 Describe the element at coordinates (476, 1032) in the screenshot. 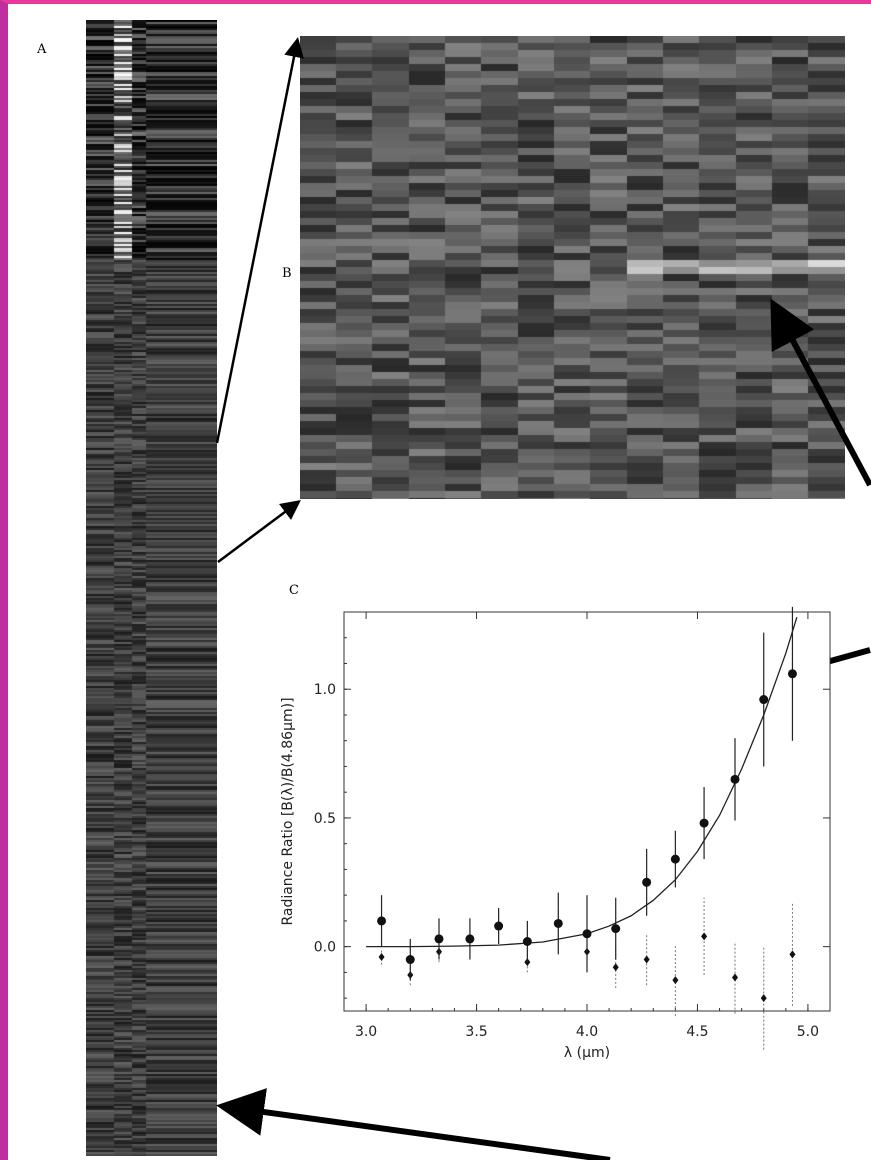

I see `x-tick-label: 3.5` at that location.